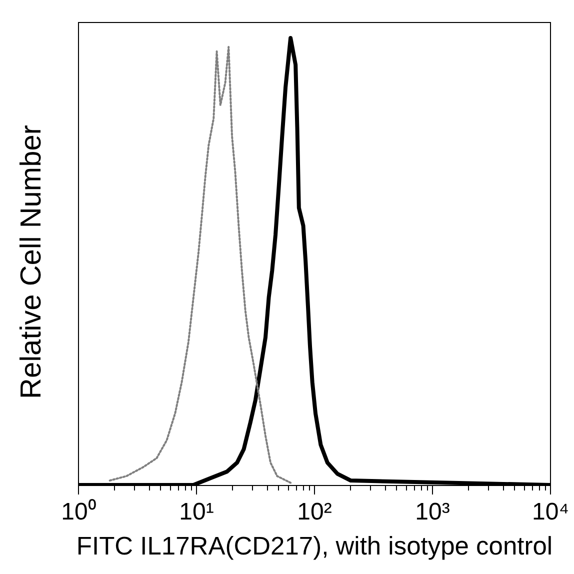 The width and height of the screenshot is (574, 574). Describe the element at coordinates (432, 512) in the screenshot. I see `x-tick-label: 10³` at that location.